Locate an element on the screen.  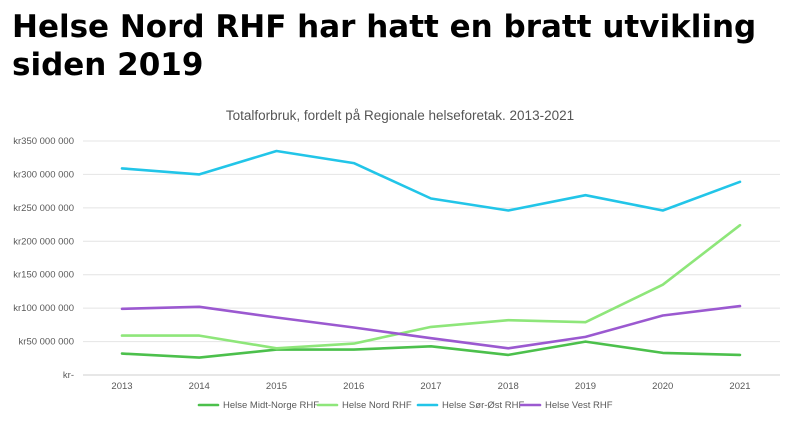
x-tick-label: 2017 is located at coordinates (430, 386).